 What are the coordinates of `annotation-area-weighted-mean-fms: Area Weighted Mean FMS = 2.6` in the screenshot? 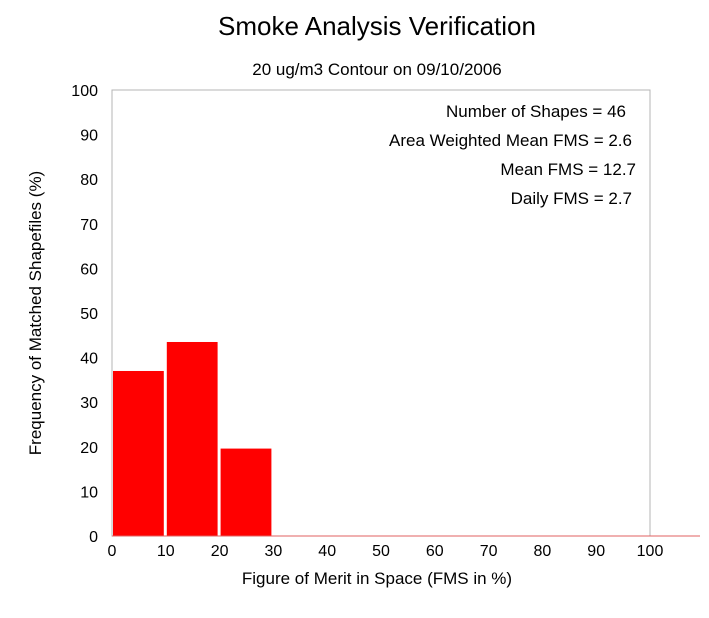 It's located at (510, 140).